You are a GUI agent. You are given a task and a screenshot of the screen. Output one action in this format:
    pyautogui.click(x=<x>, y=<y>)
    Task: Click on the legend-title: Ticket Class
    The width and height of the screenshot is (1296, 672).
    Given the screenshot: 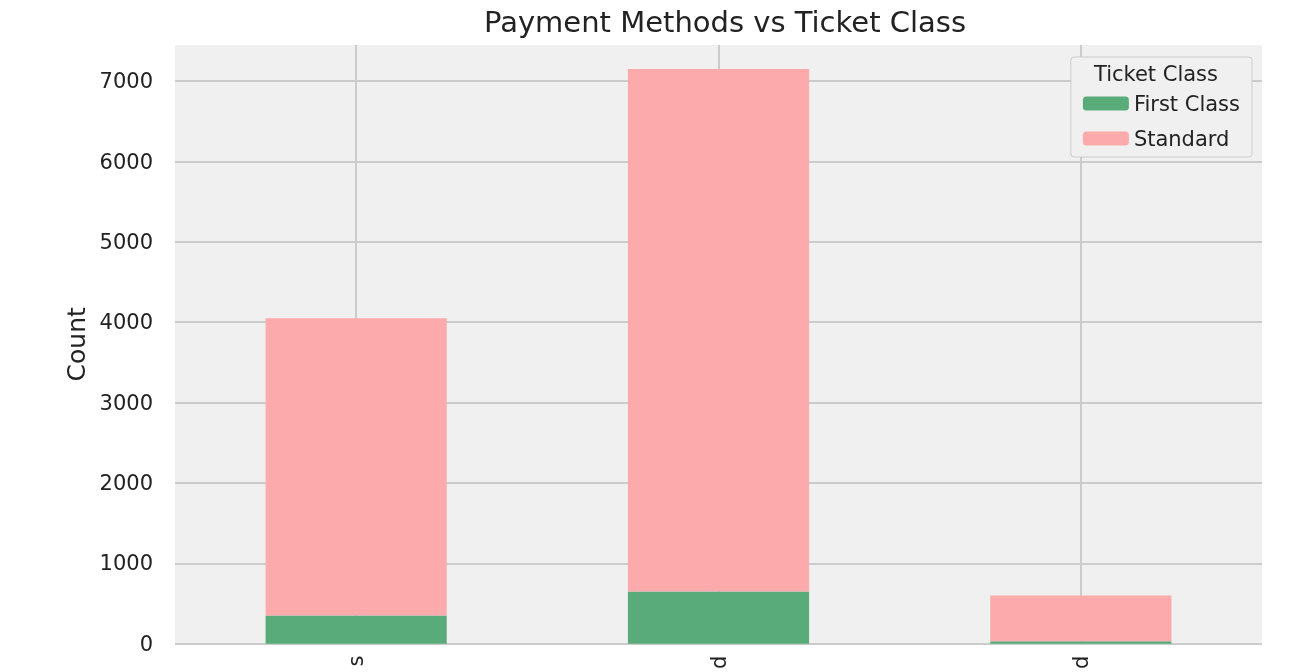 What is the action you would take?
    pyautogui.click(x=1155, y=73)
    